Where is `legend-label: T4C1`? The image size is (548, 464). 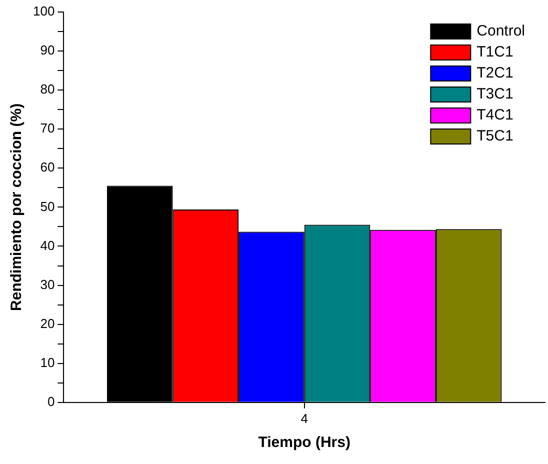 legend-label: T4C1 is located at coordinates (495, 115).